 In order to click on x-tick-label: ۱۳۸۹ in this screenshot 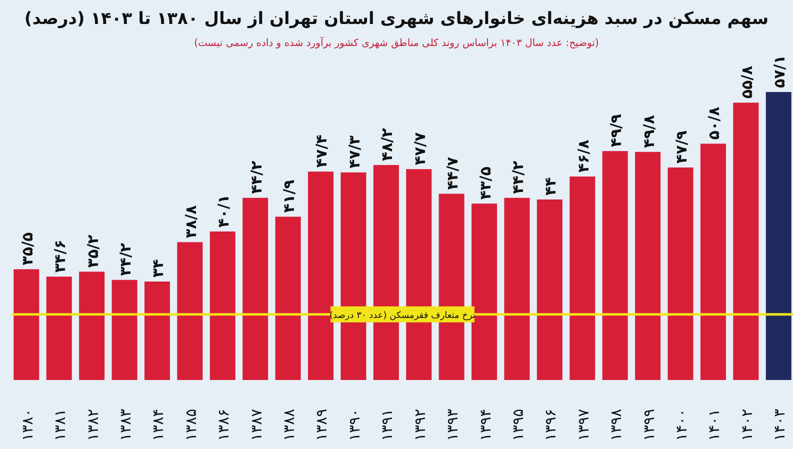, I will do `click(321, 424)`.